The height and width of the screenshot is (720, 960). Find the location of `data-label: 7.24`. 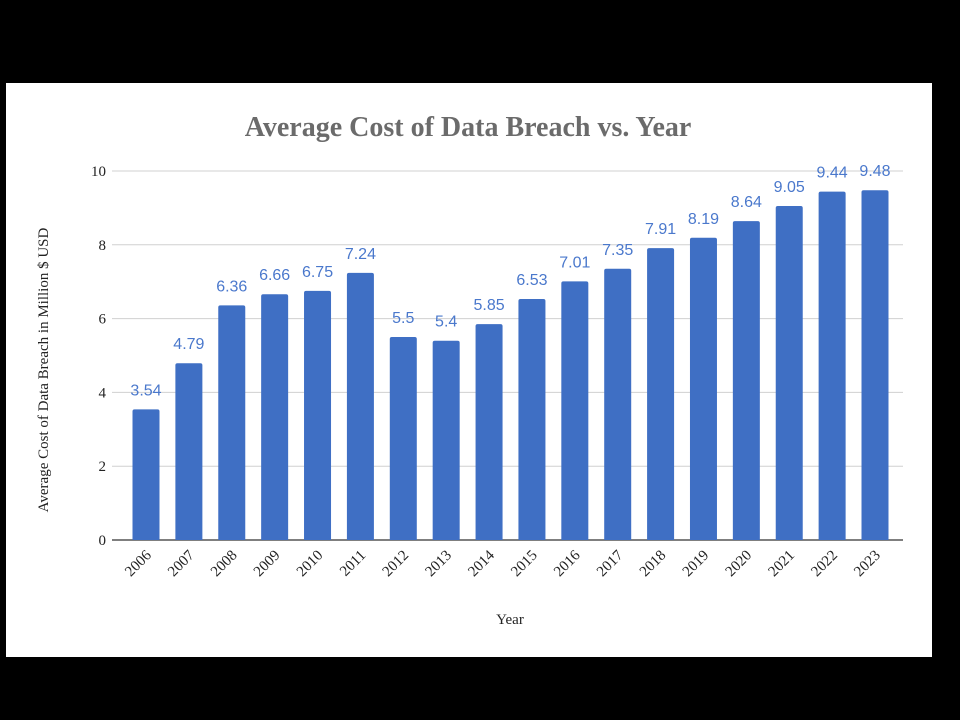

data-label: 7.24 is located at coordinates (360, 254).